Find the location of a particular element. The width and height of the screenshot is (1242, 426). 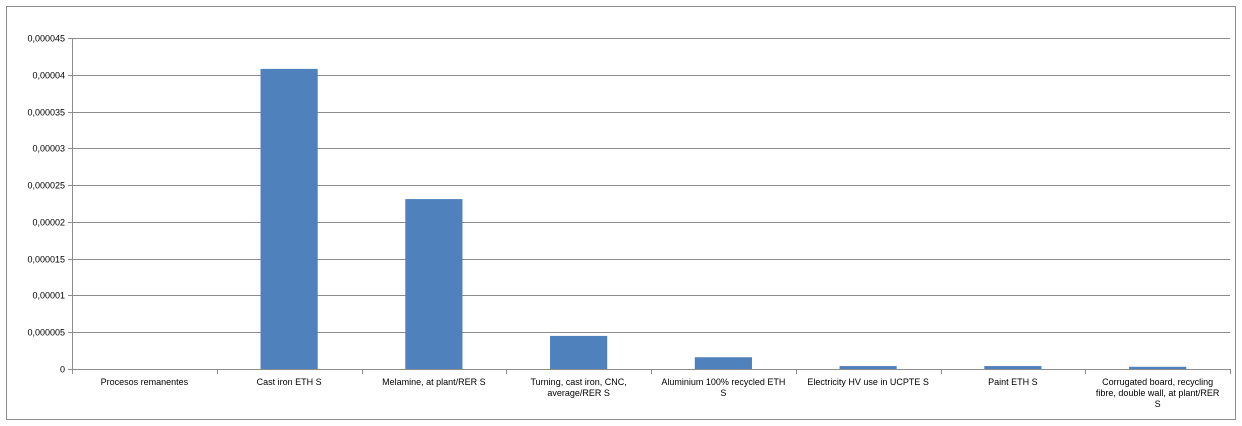

y-tick-label: 0,000035 is located at coordinates (46, 113).